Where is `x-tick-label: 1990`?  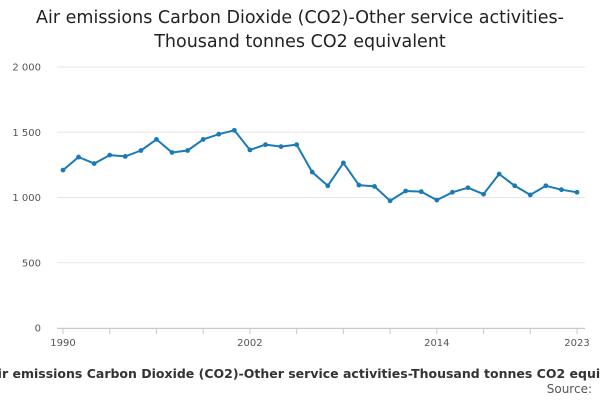
x-tick-label: 1990 is located at coordinates (62, 343).